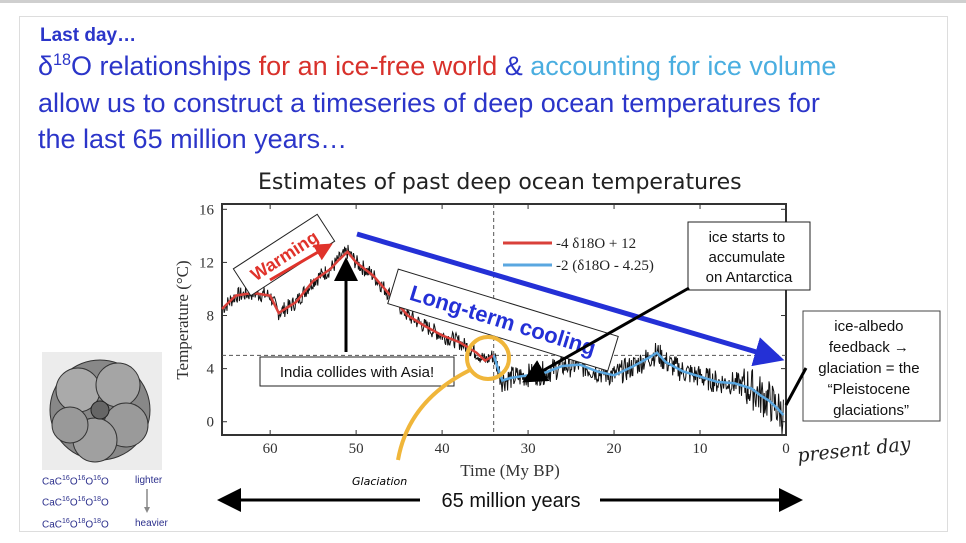  I want to click on albedo-line: “Pleistocene, so click(869, 389).